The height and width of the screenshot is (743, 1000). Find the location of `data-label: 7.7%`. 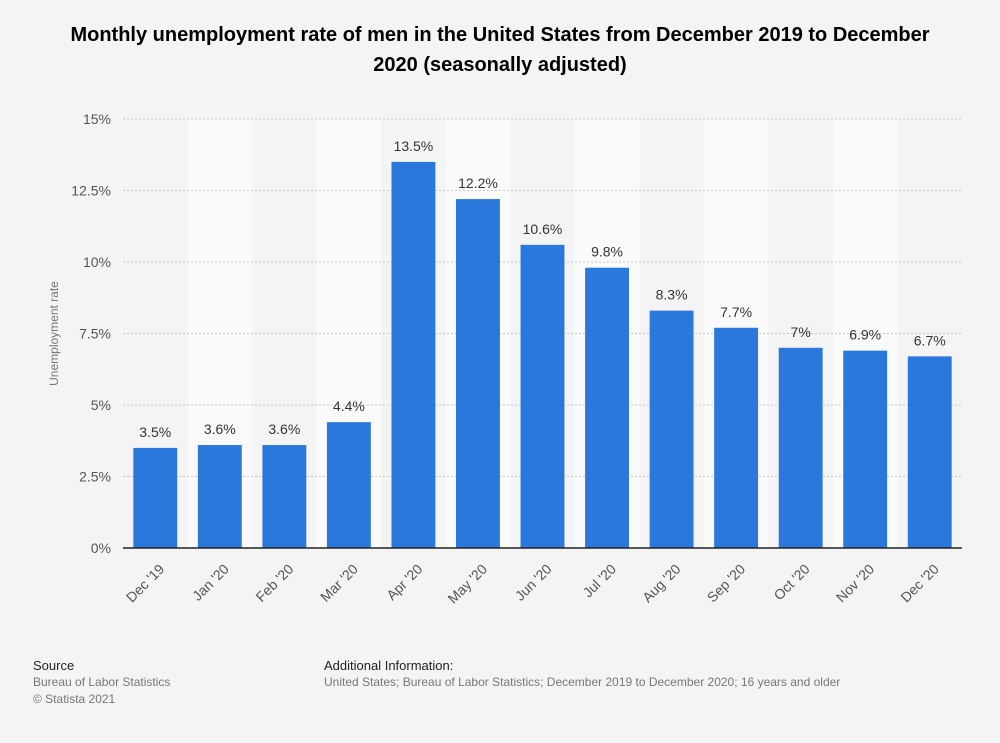

data-label: 7.7% is located at coordinates (736, 312).